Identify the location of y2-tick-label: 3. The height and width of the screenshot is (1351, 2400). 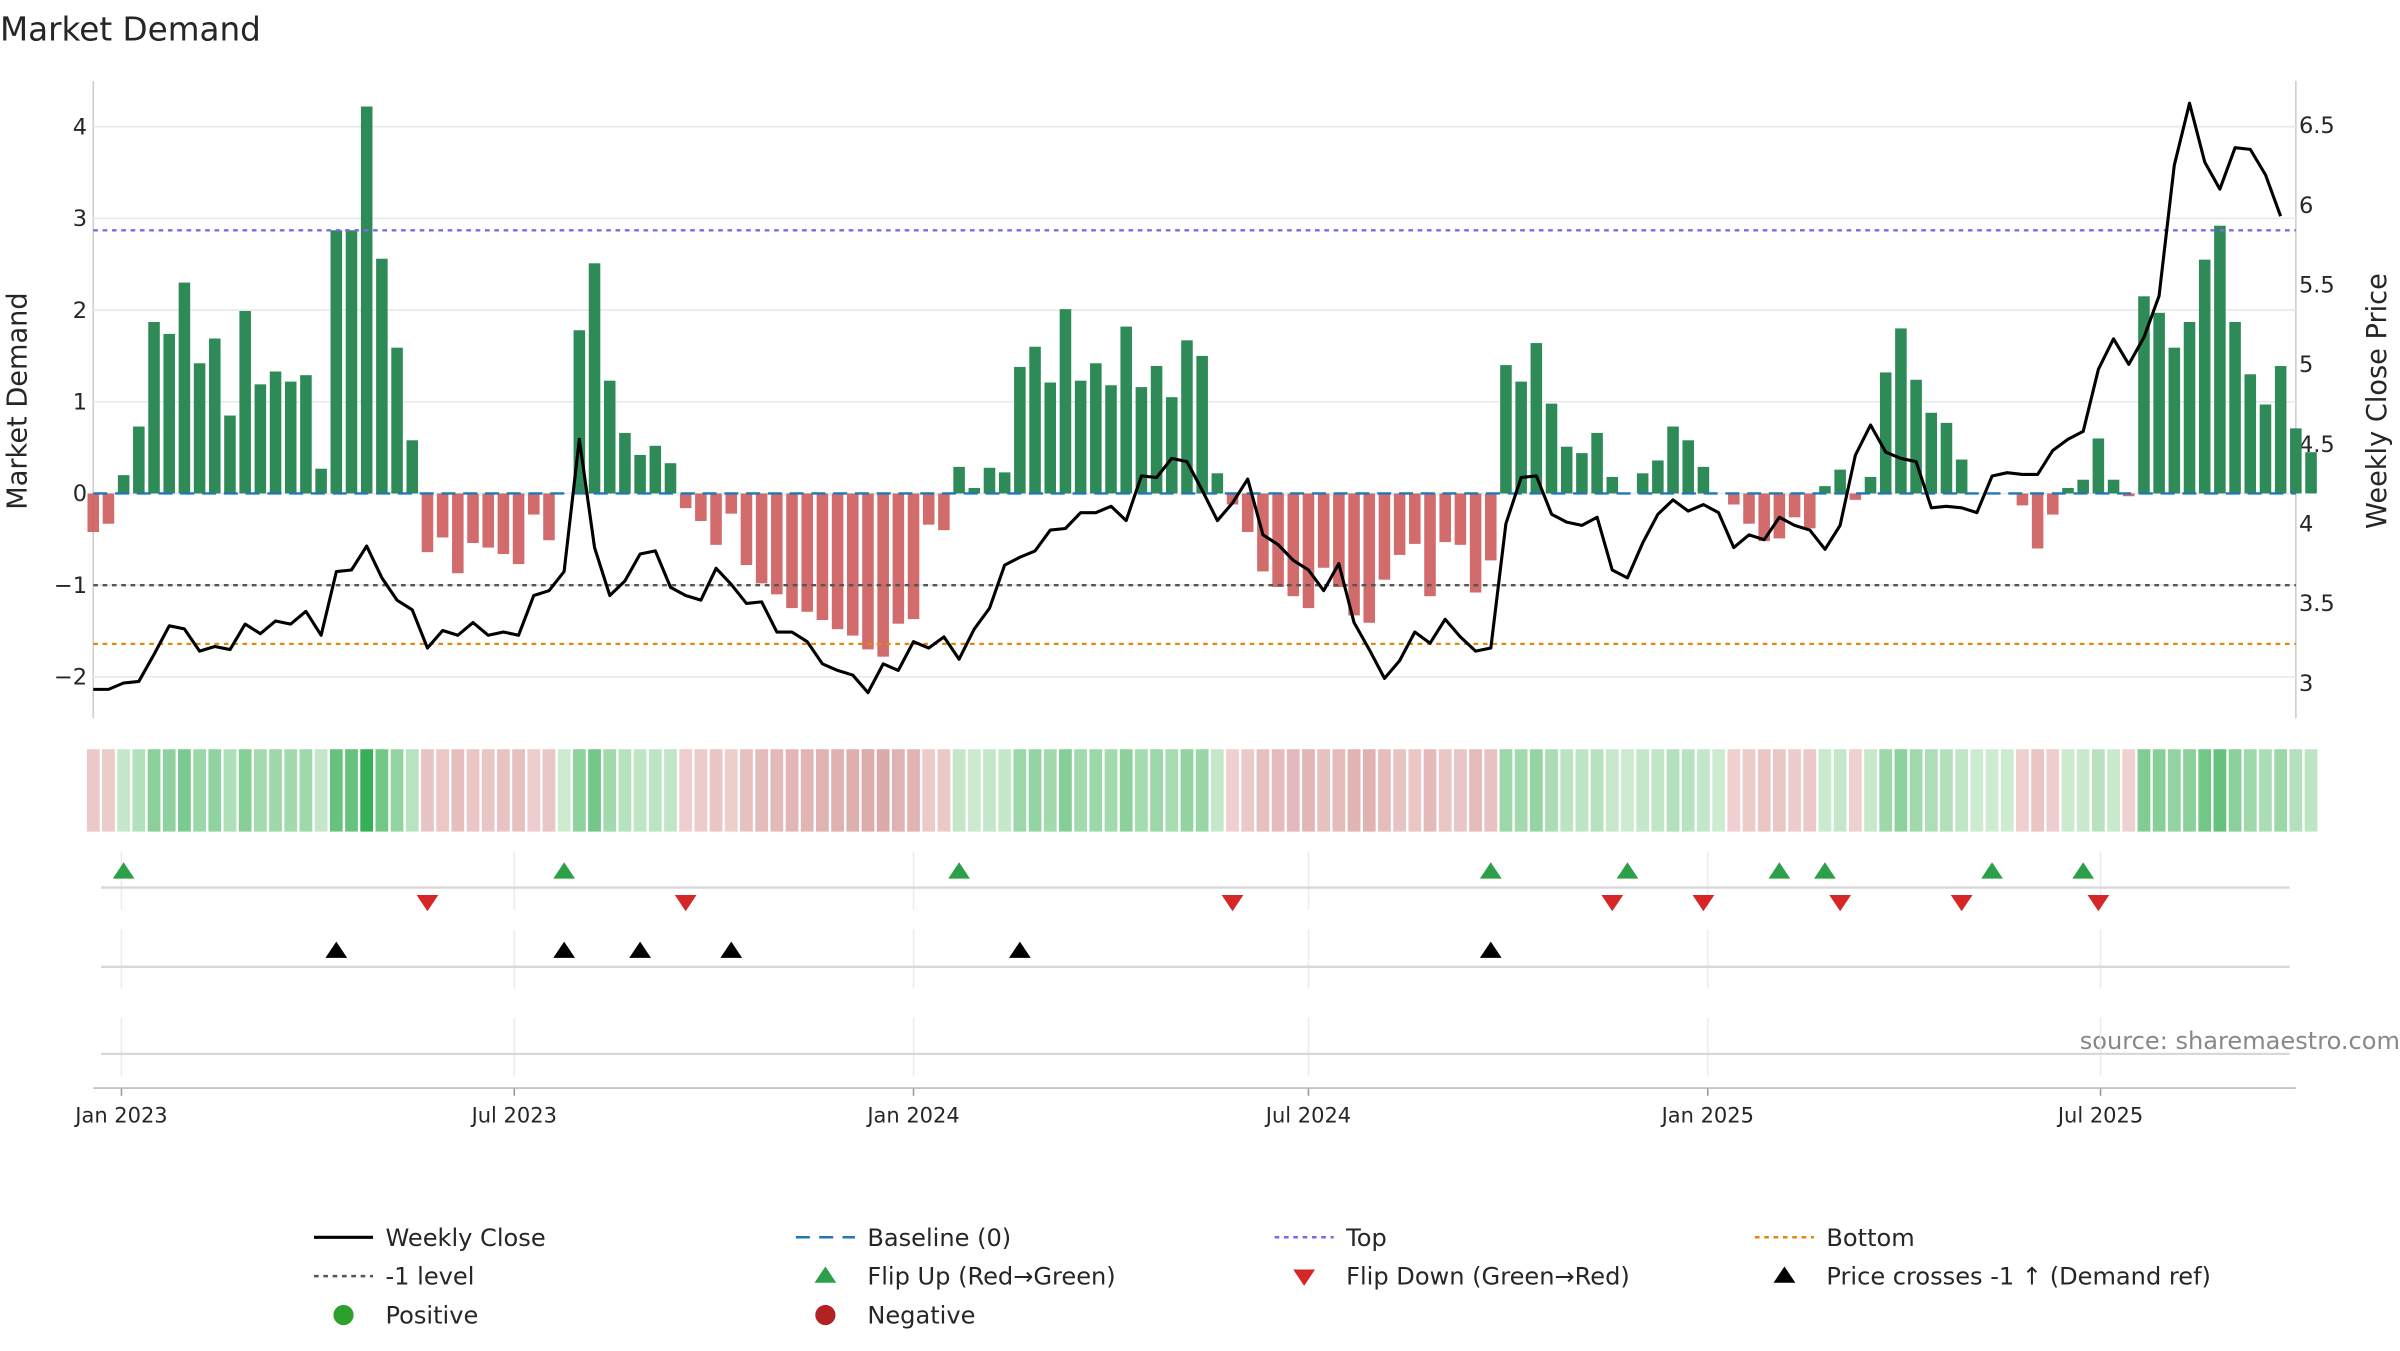
(2306, 684).